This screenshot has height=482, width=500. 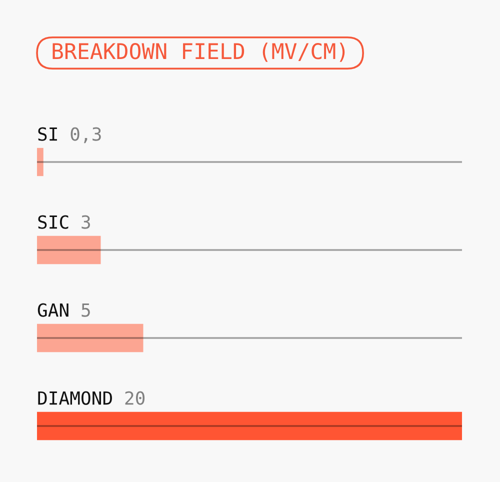 What do you see at coordinates (85, 135) in the screenshot?
I see `data-label: 0,3` at bounding box center [85, 135].